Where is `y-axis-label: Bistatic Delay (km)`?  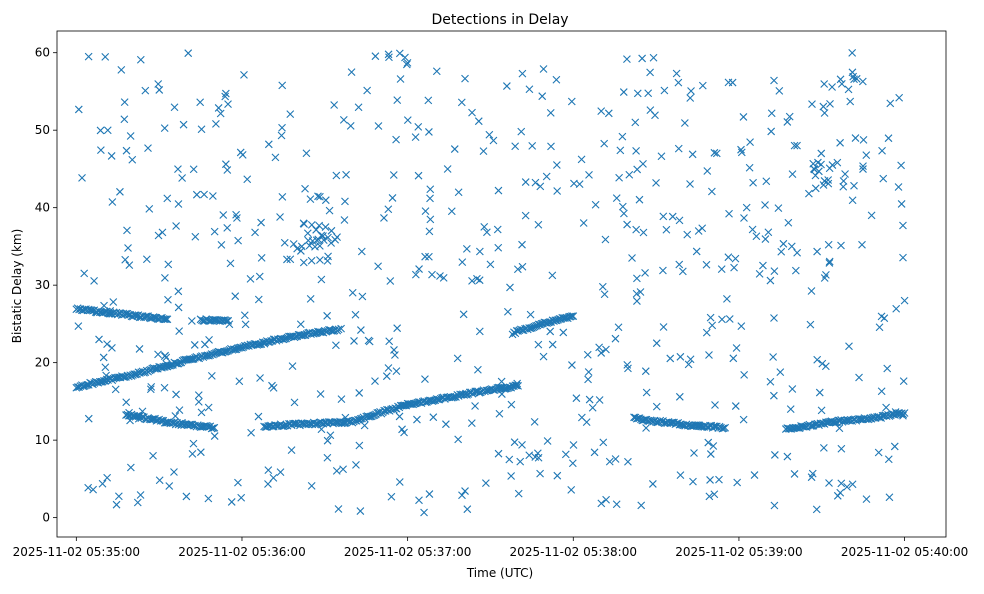 y-axis-label: Bistatic Delay (km) is located at coordinates (17, 286).